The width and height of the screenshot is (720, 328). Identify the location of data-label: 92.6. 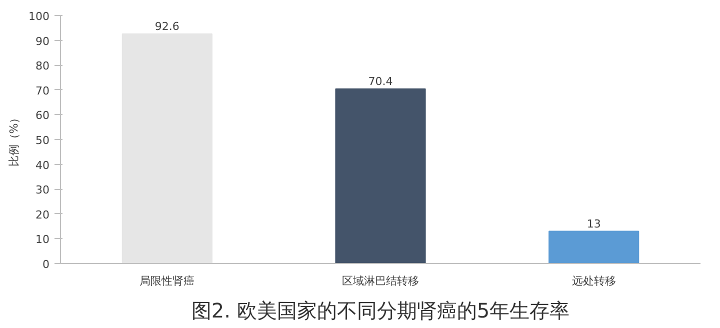
(167, 26).